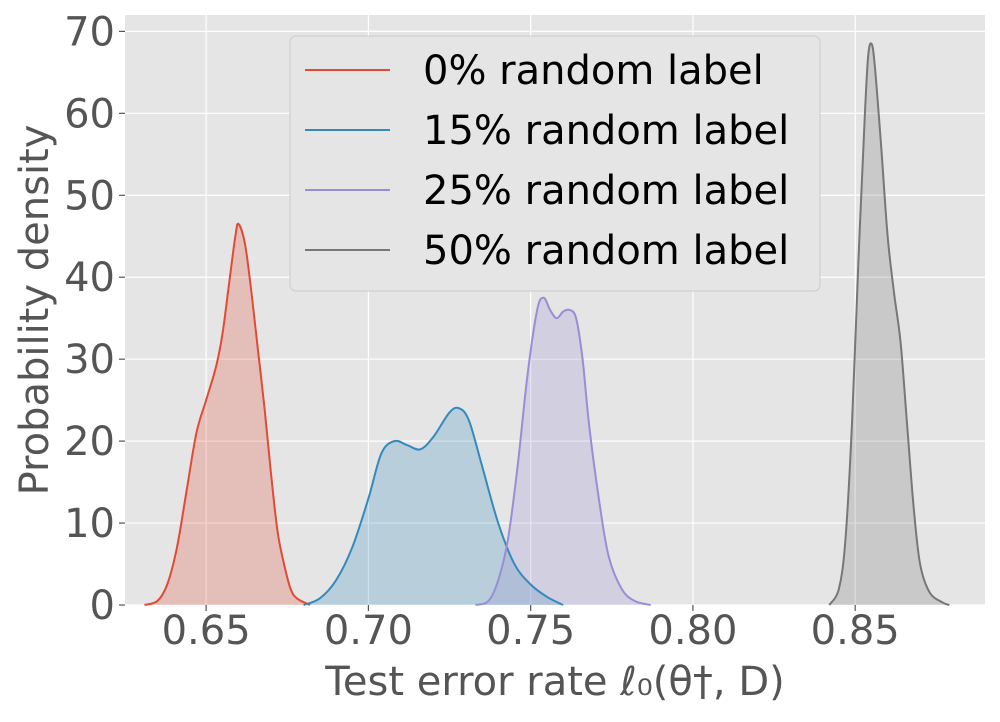 The height and width of the screenshot is (722, 1000). Describe the element at coordinates (102, 606) in the screenshot. I see `y-tick-label: 0` at that location.